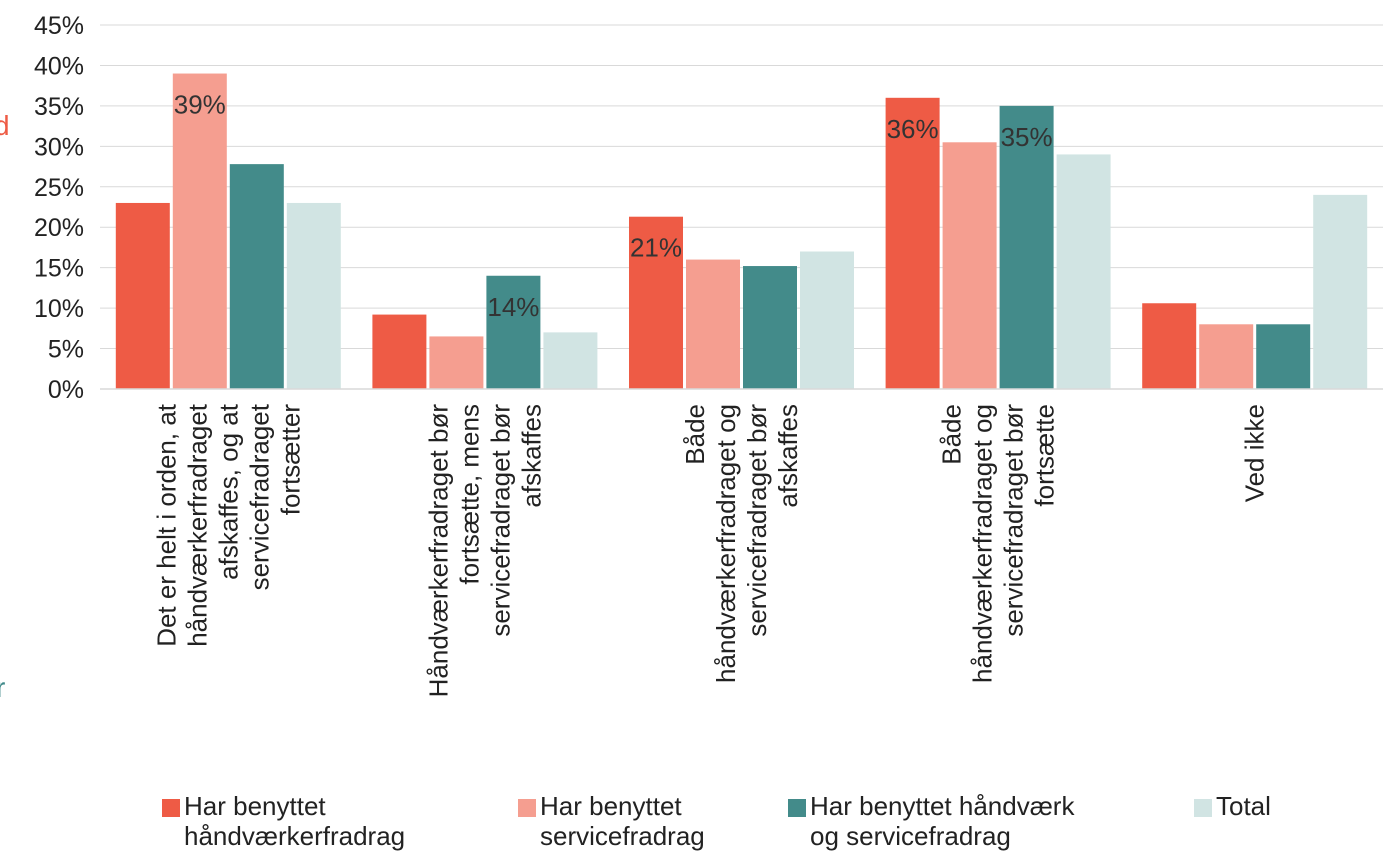 This screenshot has width=1398, height=862. I want to click on y-tick-label: 20%, so click(59, 228).